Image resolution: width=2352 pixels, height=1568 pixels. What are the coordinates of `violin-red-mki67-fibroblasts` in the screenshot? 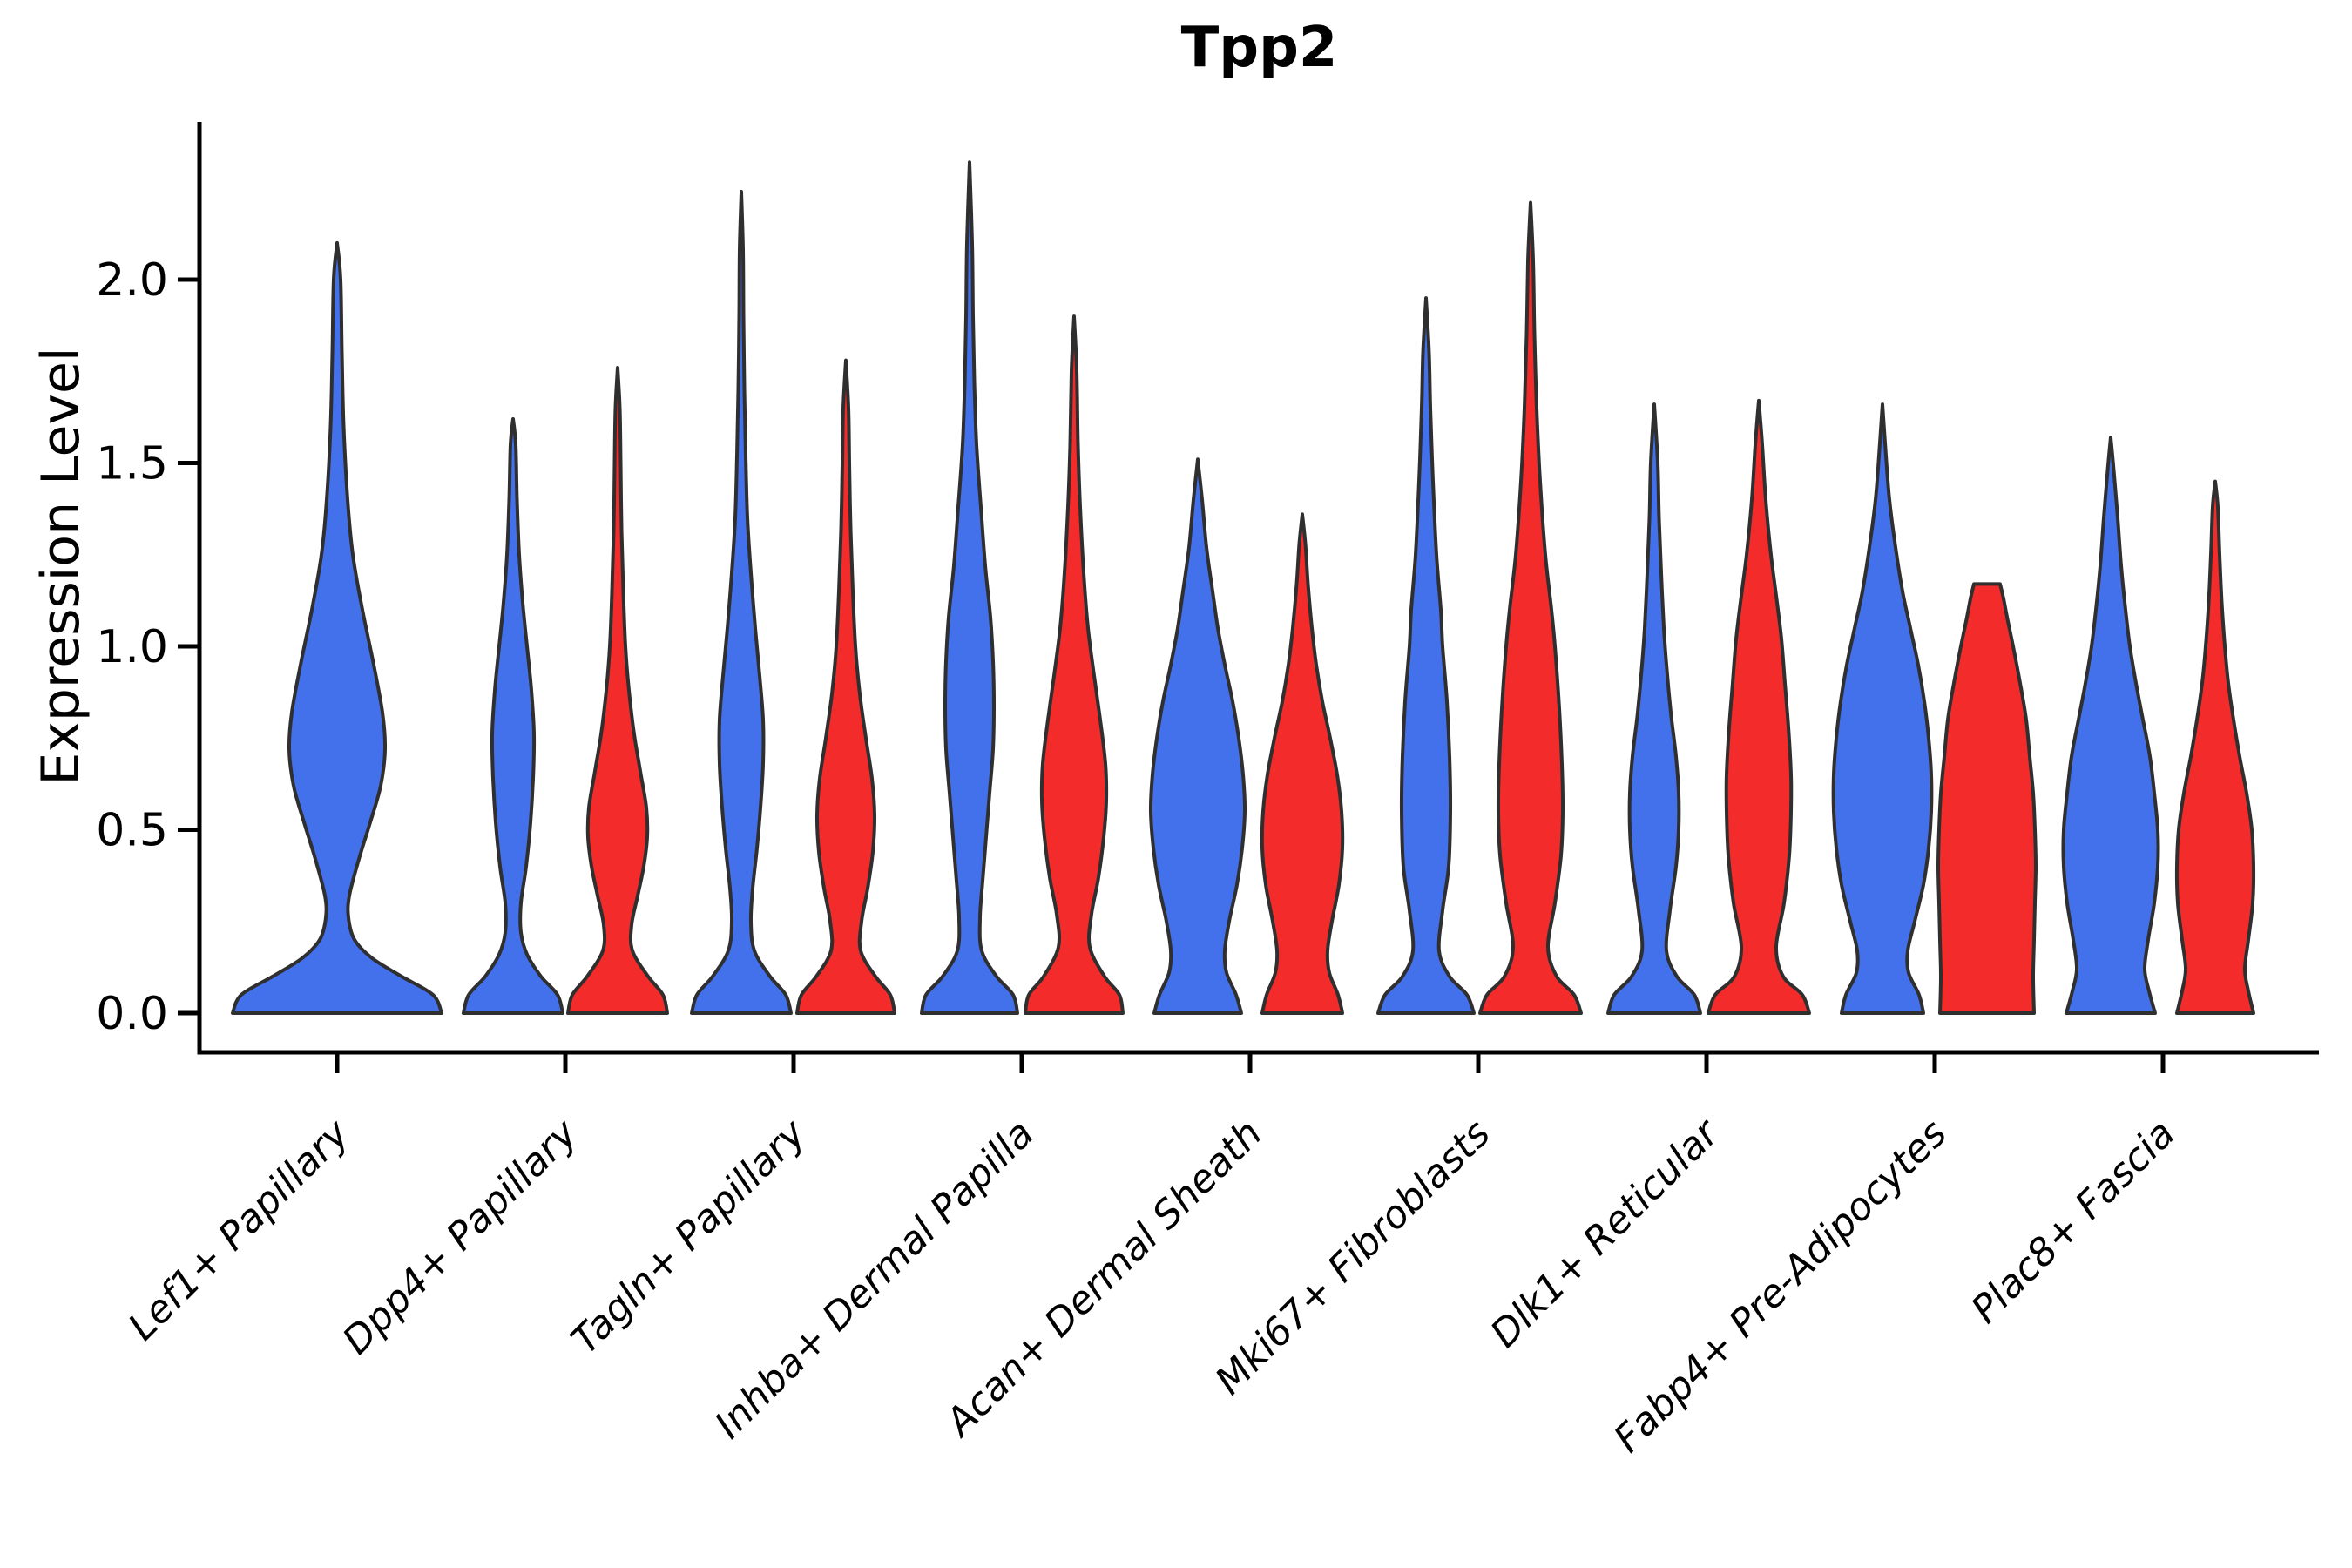 It's located at (1530, 608).